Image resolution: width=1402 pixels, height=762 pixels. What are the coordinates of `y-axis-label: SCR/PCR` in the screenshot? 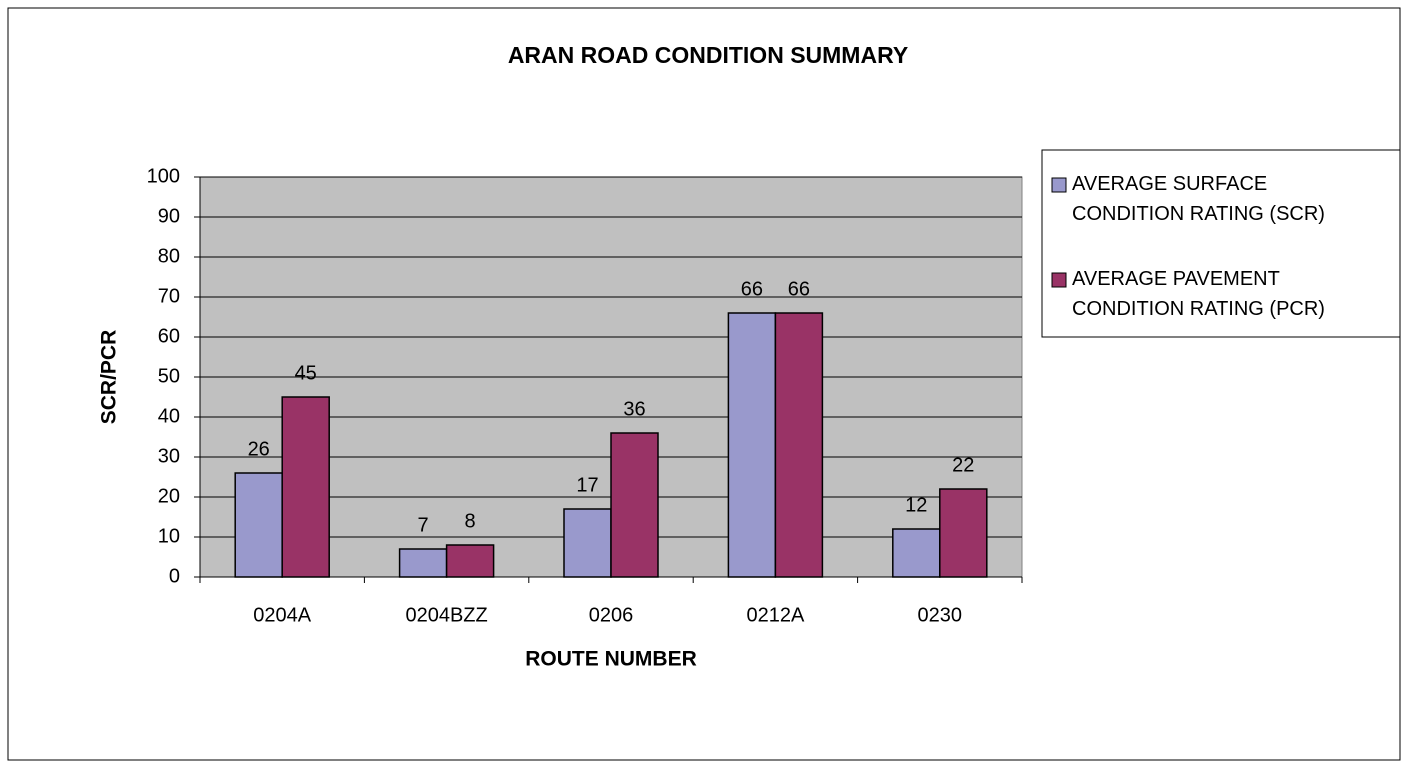 It's located at (109, 377).